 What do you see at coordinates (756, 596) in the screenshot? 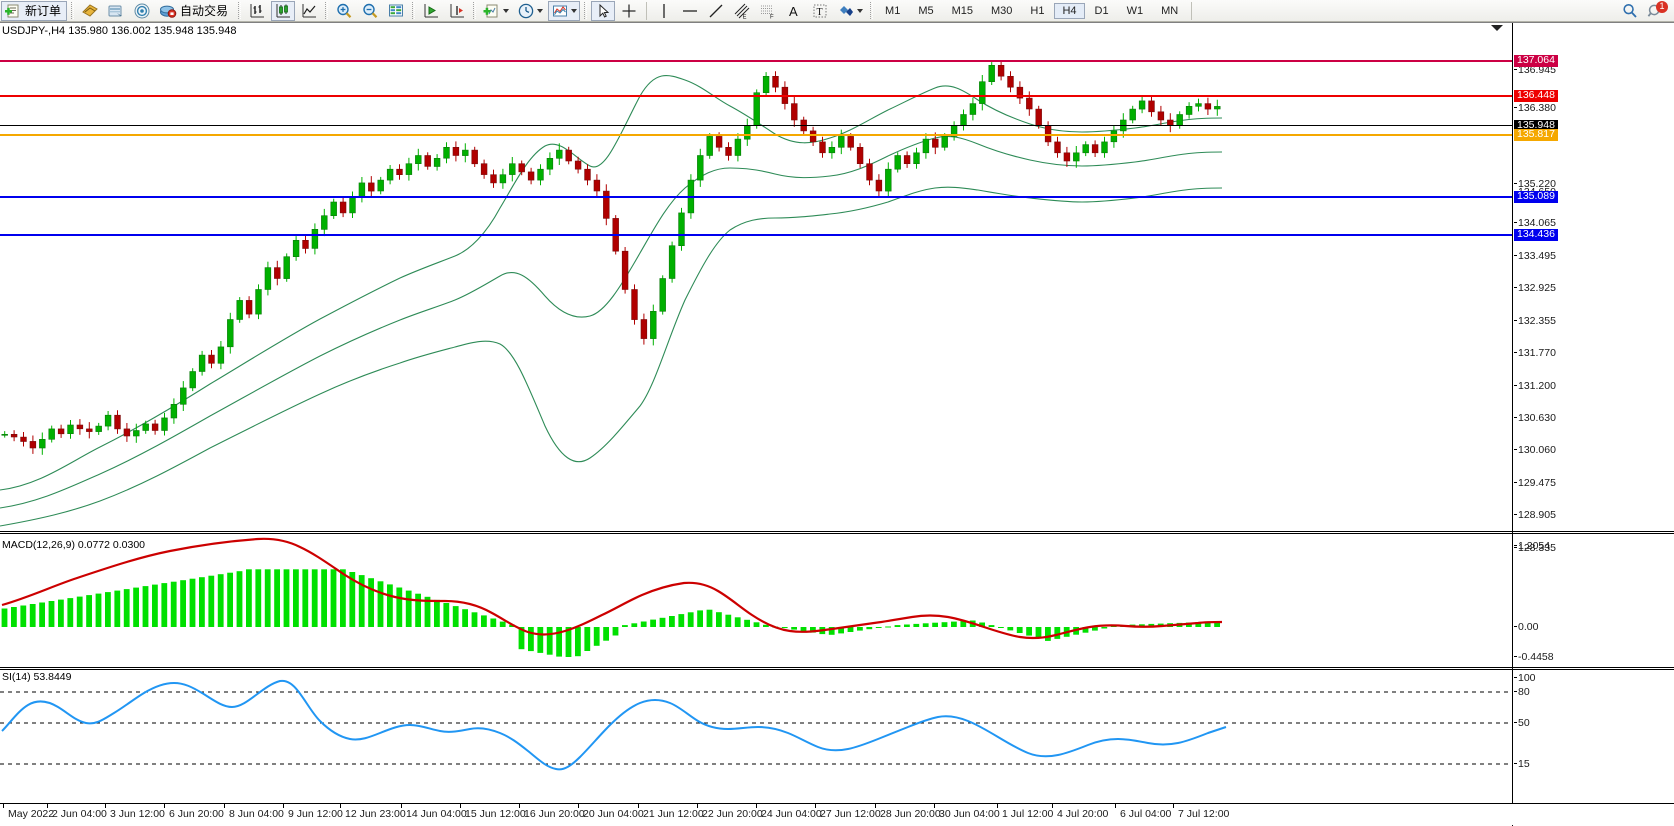
I see `macd-pane` at bounding box center [756, 596].